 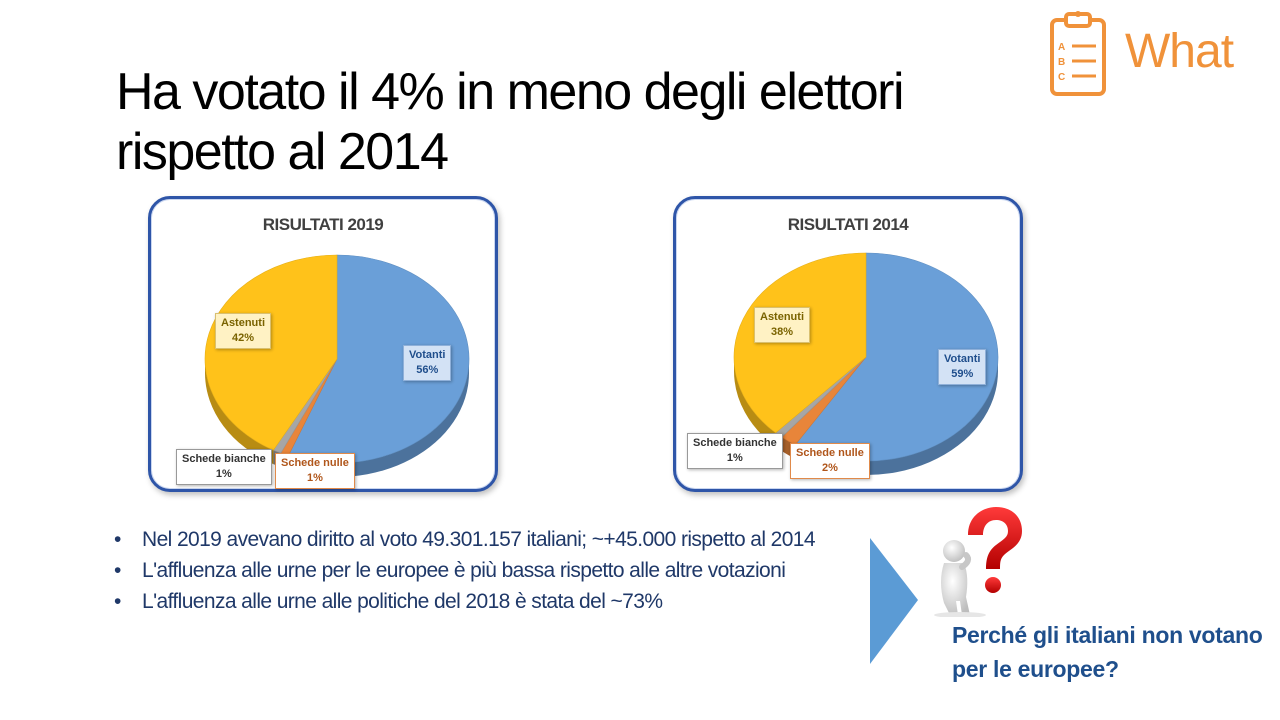 I want to click on pie-slice-astenuti, so click(x=271, y=352).